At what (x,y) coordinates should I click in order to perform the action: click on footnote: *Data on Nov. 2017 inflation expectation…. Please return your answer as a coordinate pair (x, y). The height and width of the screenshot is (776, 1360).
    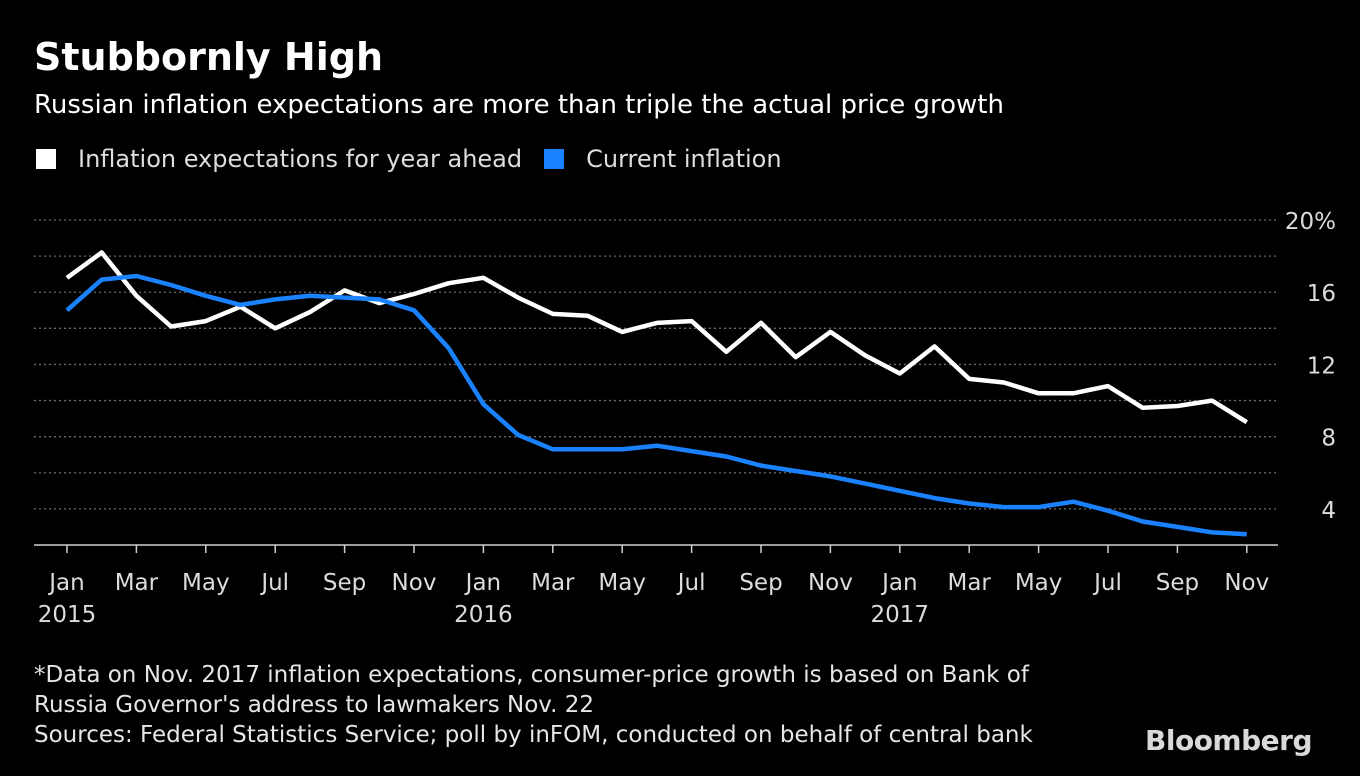
    Looking at the image, I should click on (584, 705).